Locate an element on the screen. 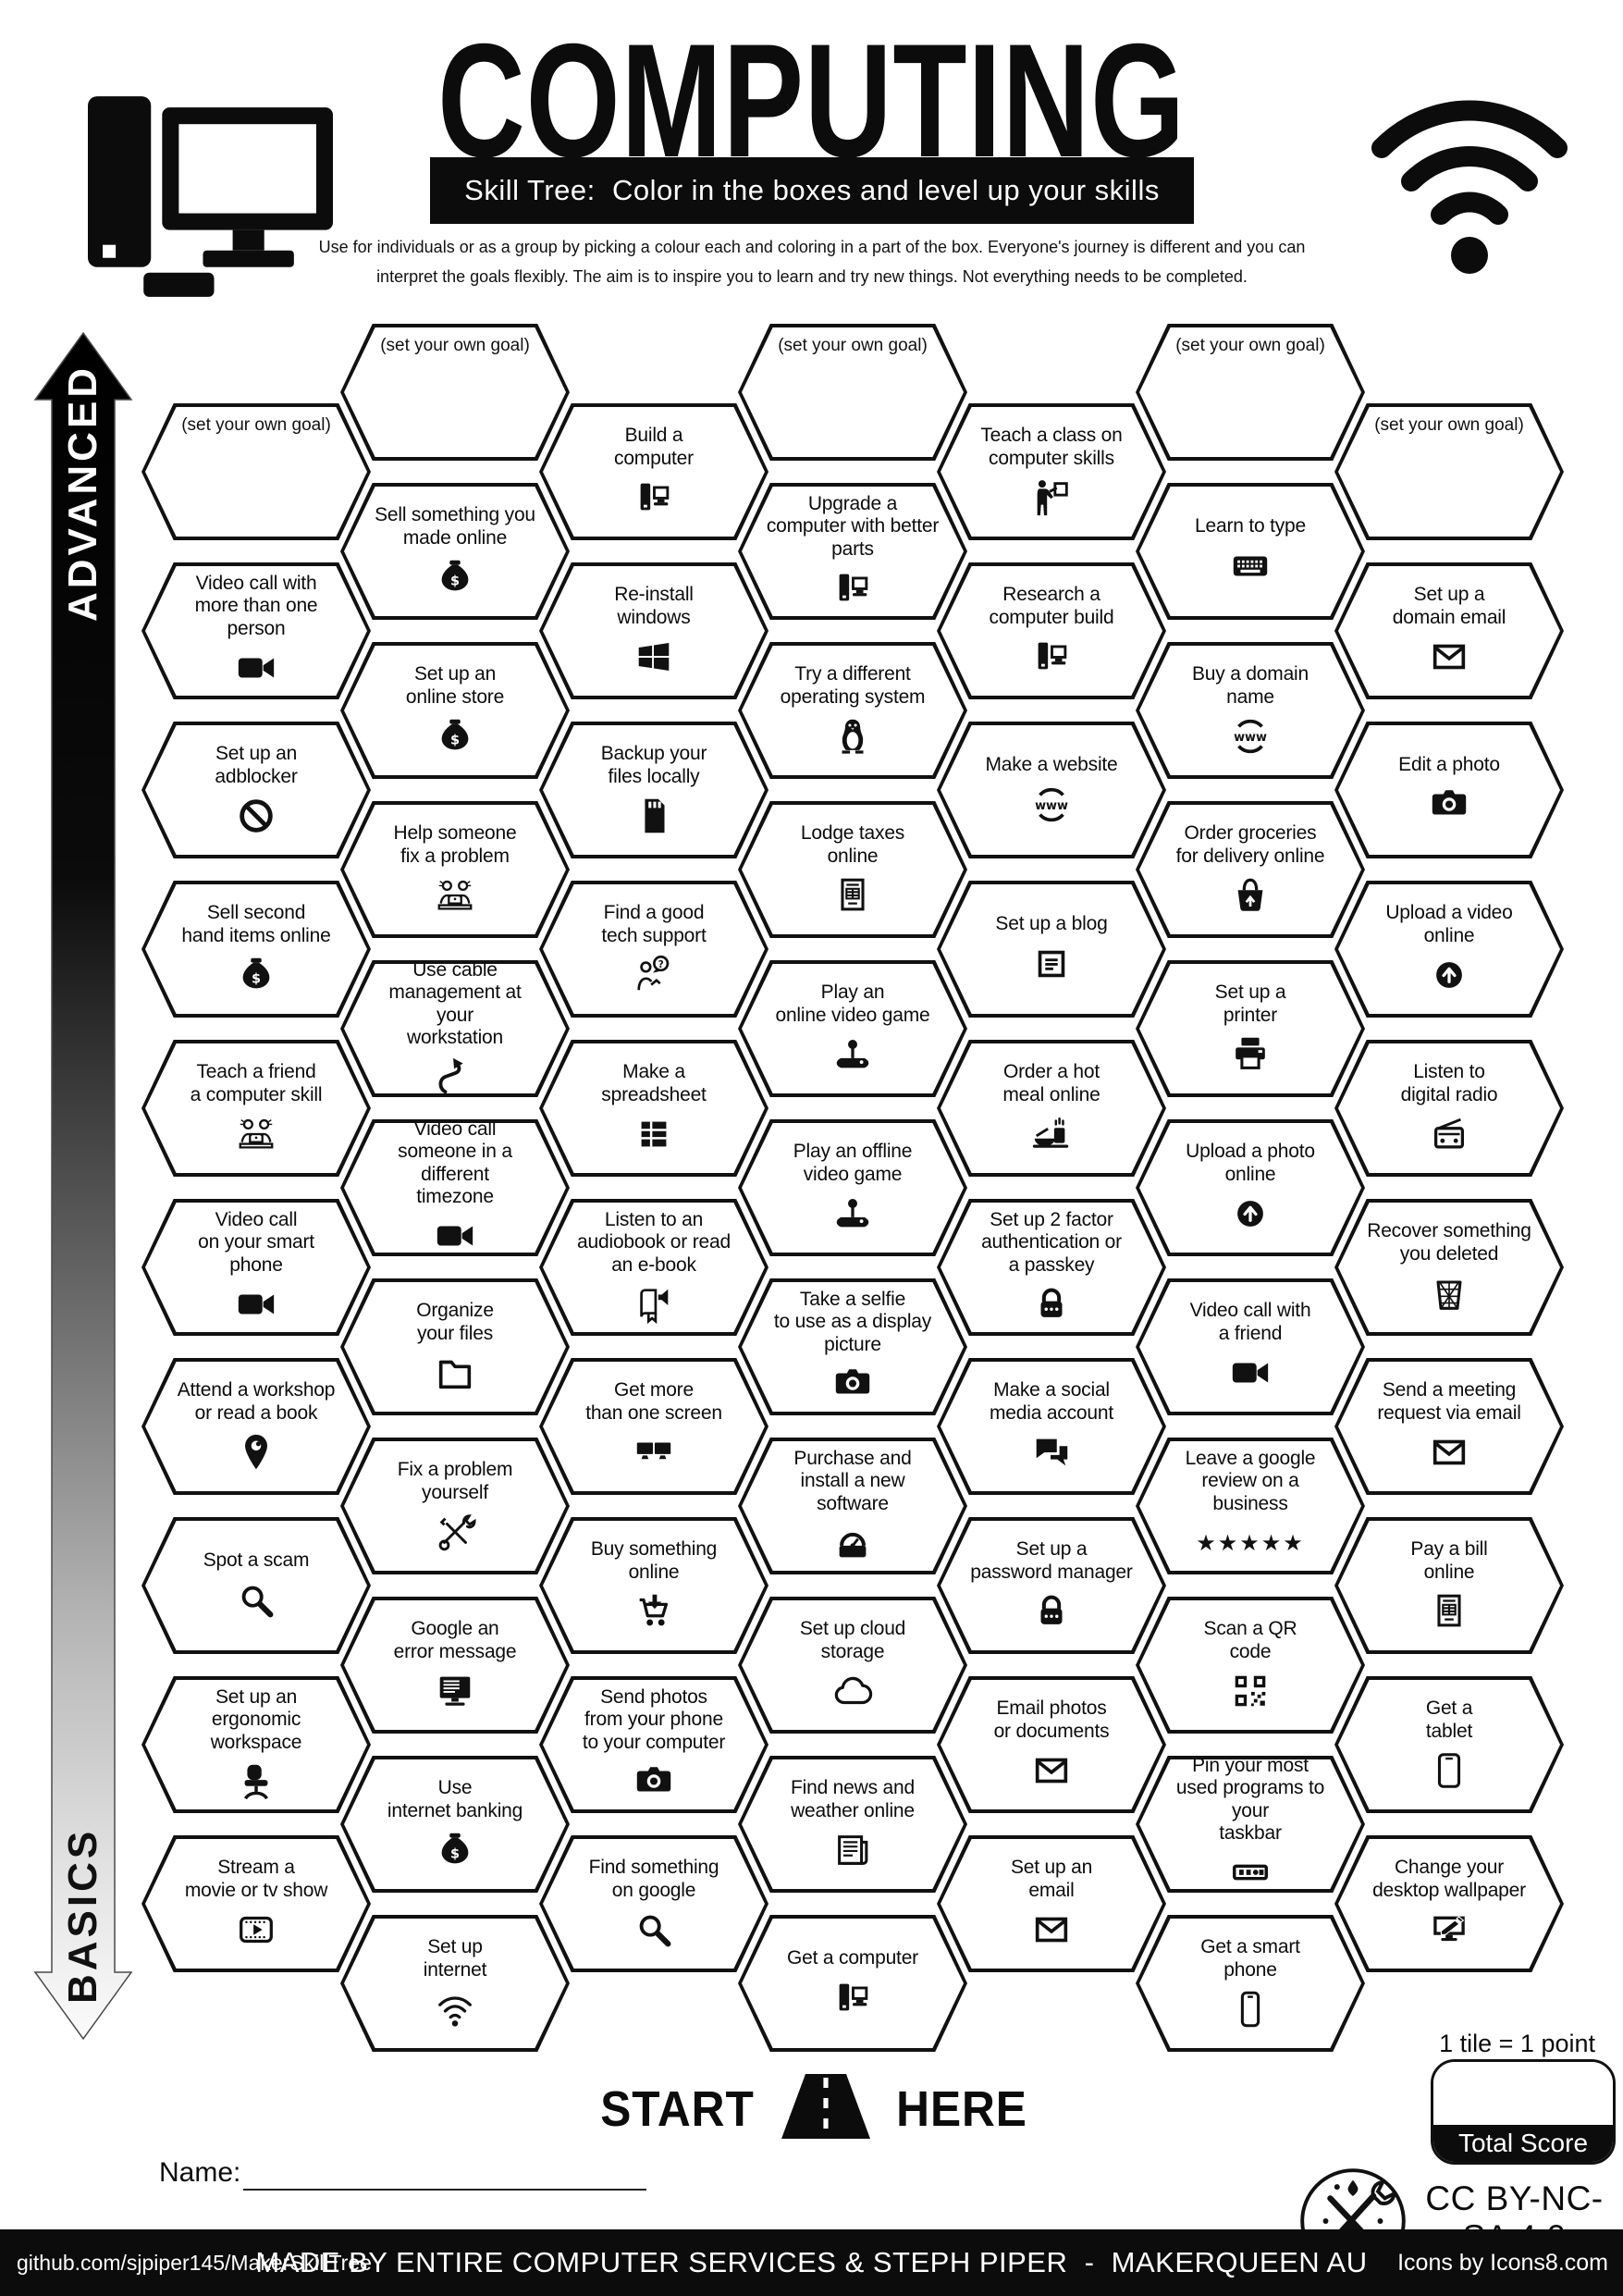  hex-make-a-website: Make a website www is located at coordinates (1051, 790).